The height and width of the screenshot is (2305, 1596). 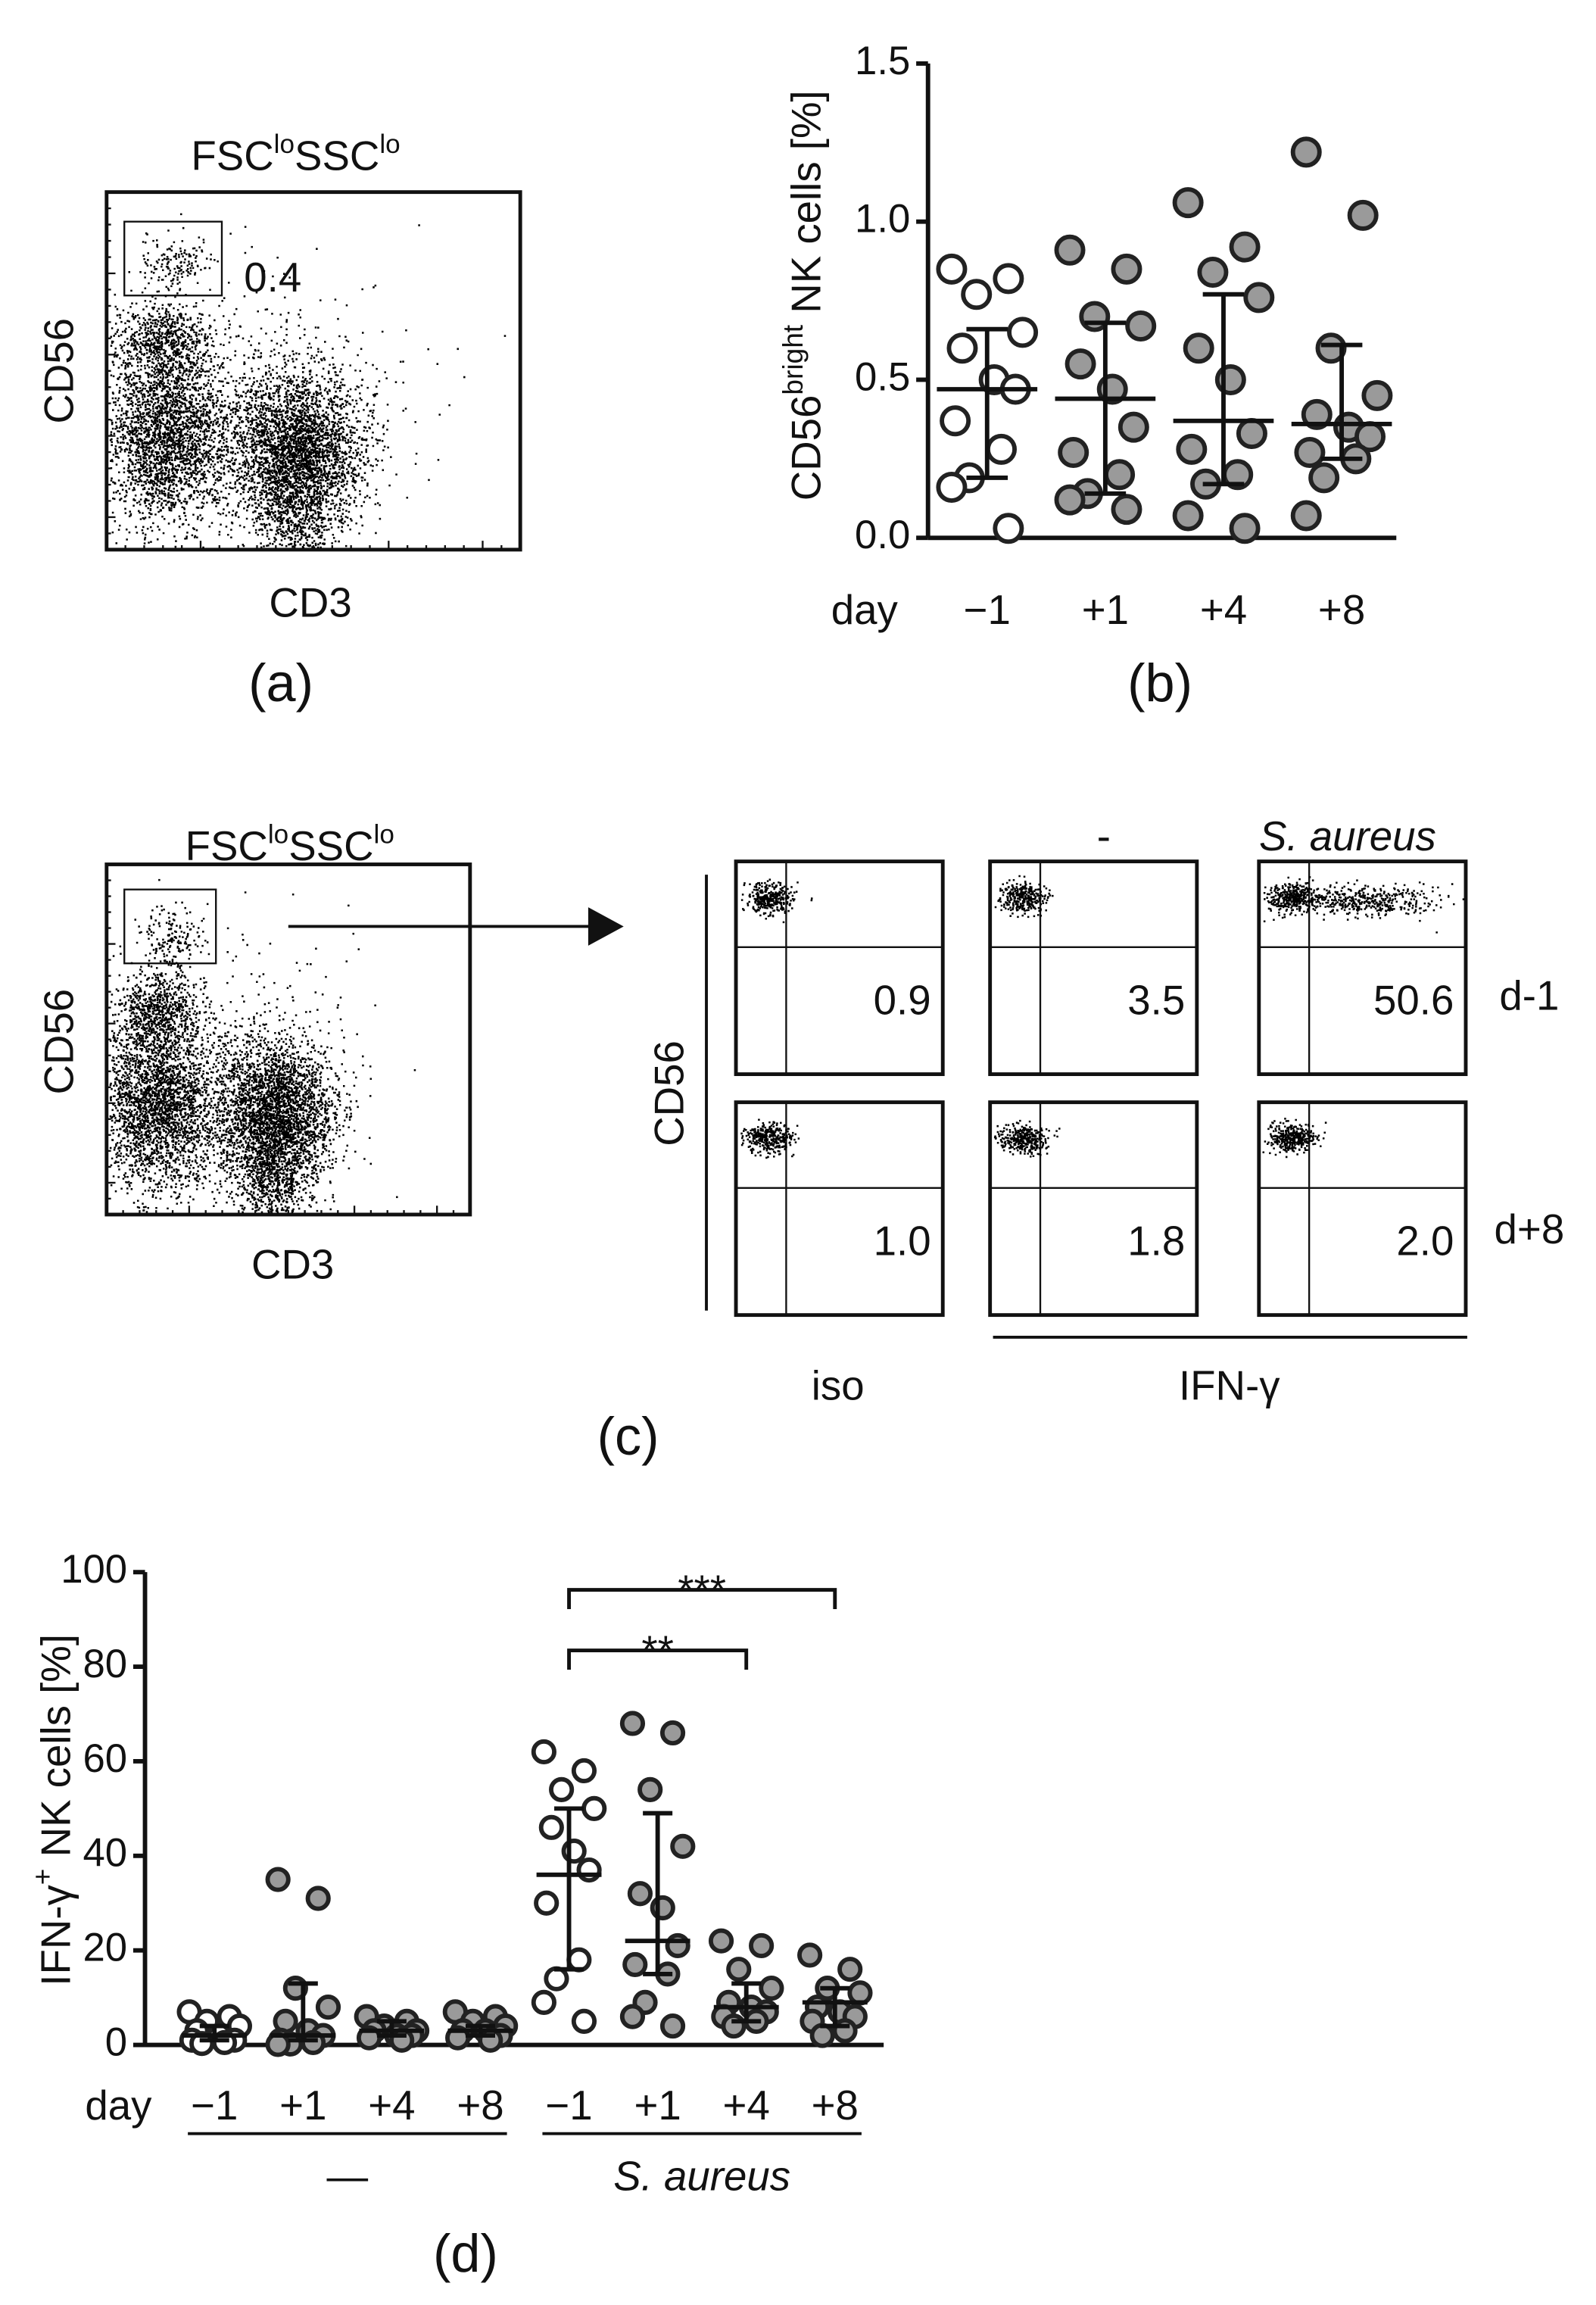 I want to click on y-tick-label: 1.0, so click(x=882, y=219).